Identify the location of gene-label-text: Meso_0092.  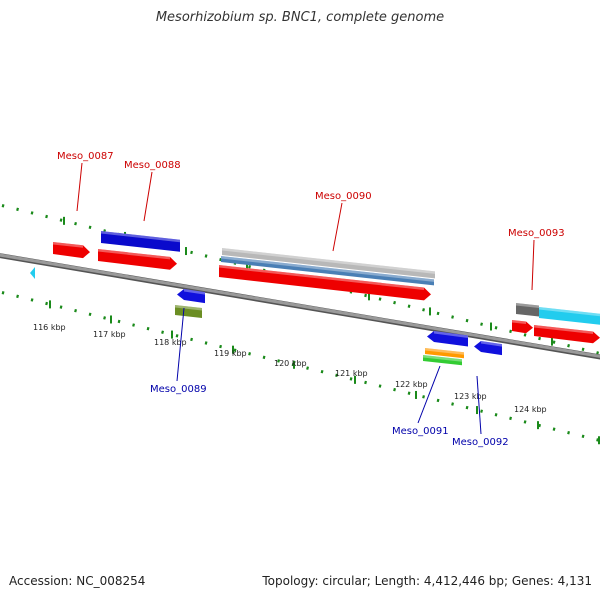
(480, 442).